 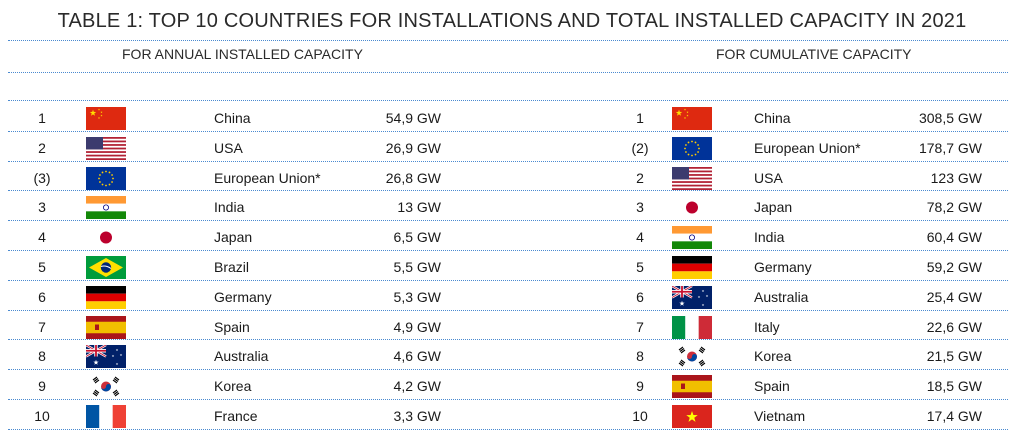 What do you see at coordinates (954, 296) in the screenshot?
I see `cumulative-capacity-value: 25,4 GW` at bounding box center [954, 296].